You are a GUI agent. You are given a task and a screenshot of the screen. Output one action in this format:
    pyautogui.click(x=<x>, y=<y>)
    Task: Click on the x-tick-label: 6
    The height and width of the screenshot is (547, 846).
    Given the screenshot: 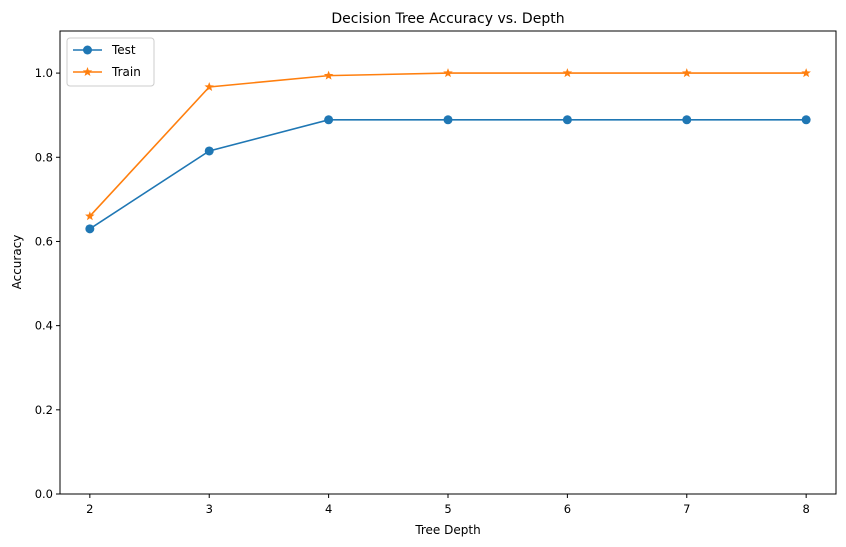 What is the action you would take?
    pyautogui.click(x=567, y=509)
    